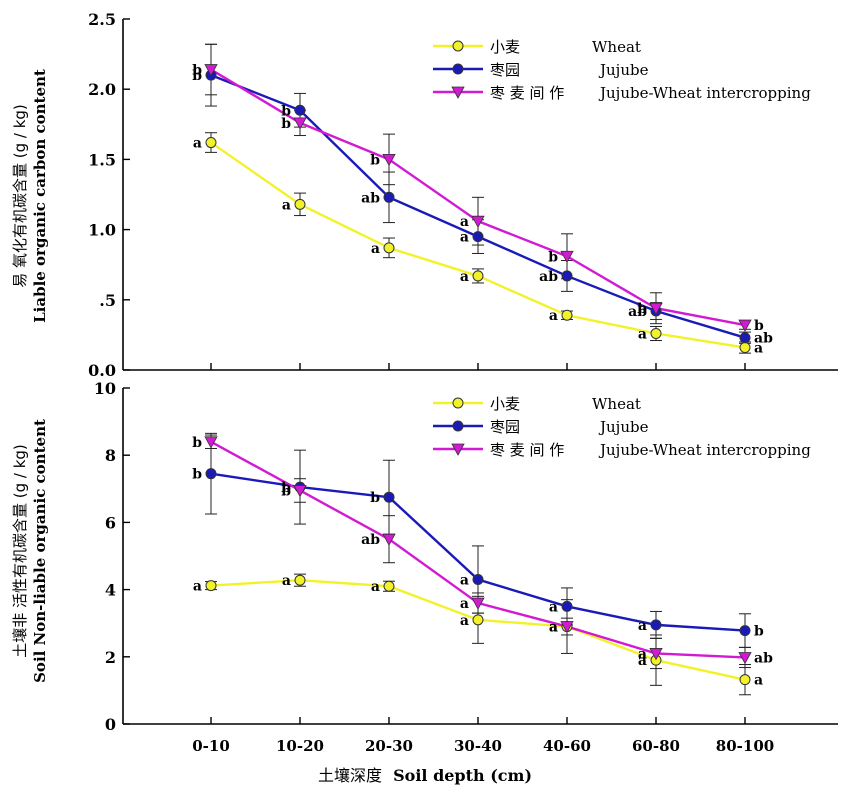 This screenshot has width=850, height=794. What do you see at coordinates (102, 19) in the screenshot?
I see `top-y-tick-label: 2.5` at bounding box center [102, 19].